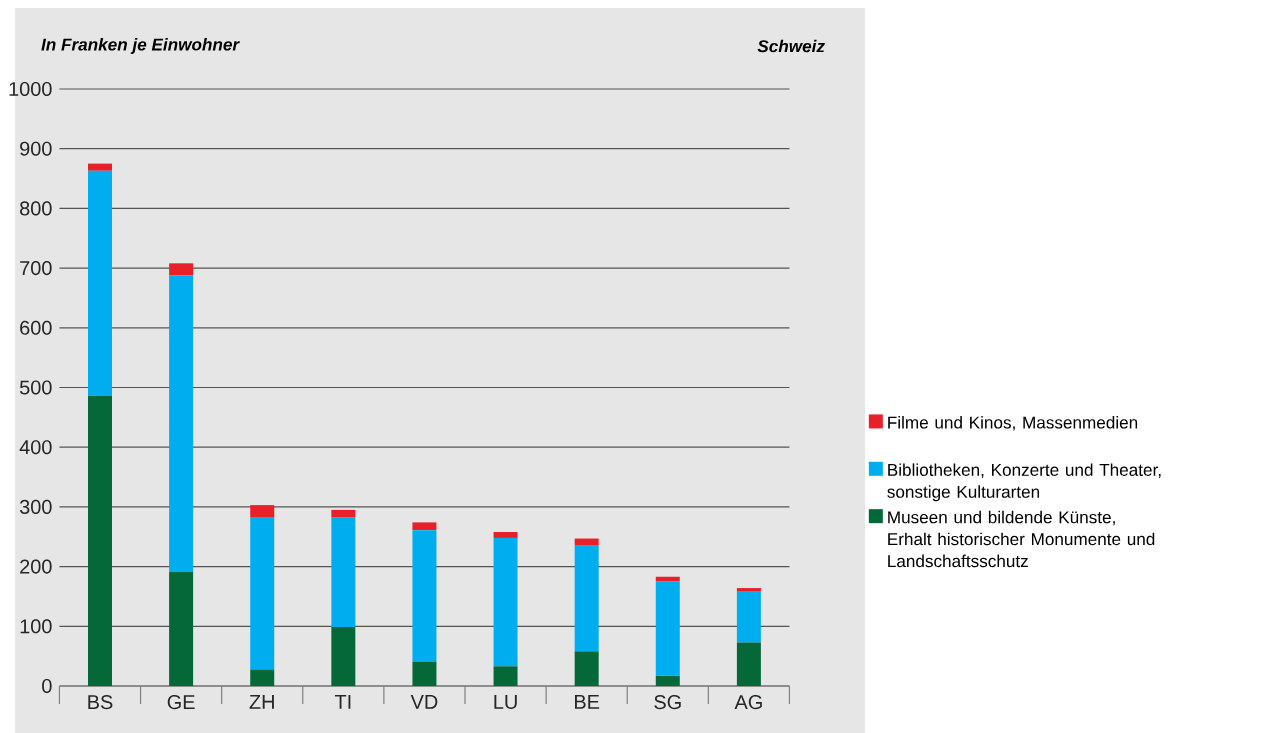 Image resolution: width=1273 pixels, height=733 pixels. Describe the element at coordinates (181, 702) in the screenshot. I see `x-tick-label: GE` at that location.